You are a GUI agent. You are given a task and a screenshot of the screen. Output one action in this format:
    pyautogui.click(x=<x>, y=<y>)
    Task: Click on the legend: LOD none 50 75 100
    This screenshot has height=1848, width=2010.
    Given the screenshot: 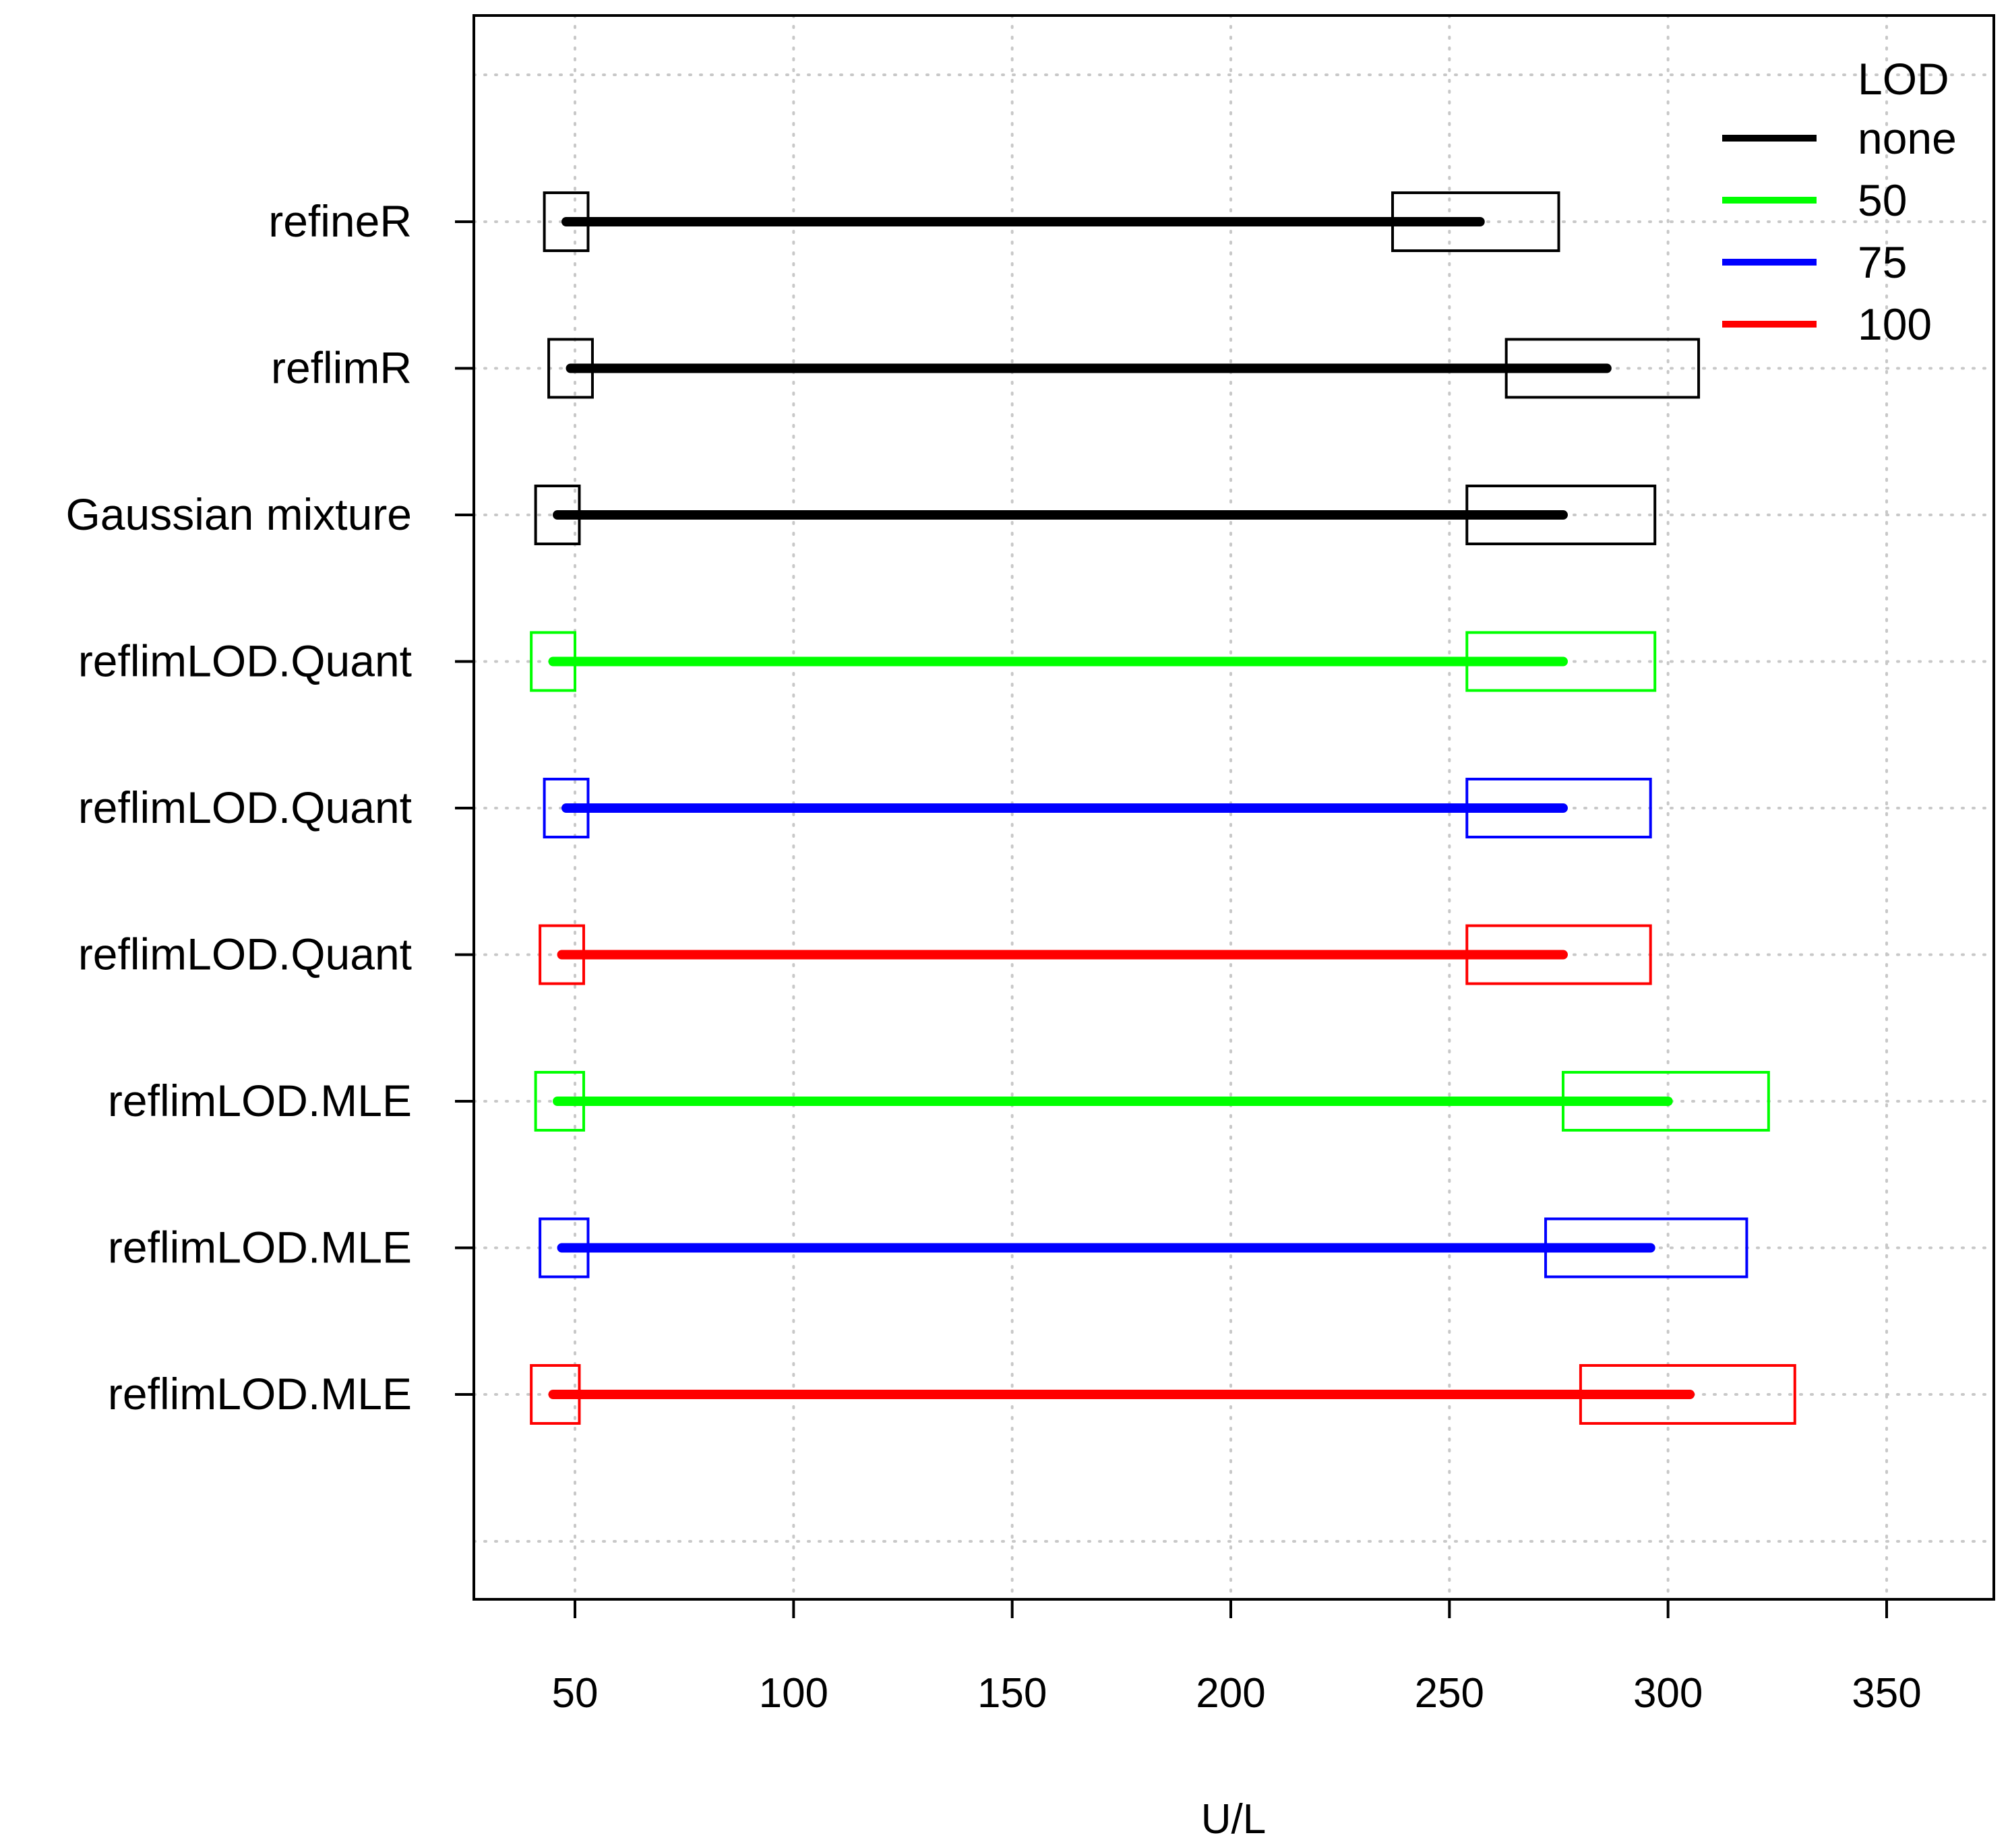 What is the action you would take?
    pyautogui.click(x=1839, y=202)
    